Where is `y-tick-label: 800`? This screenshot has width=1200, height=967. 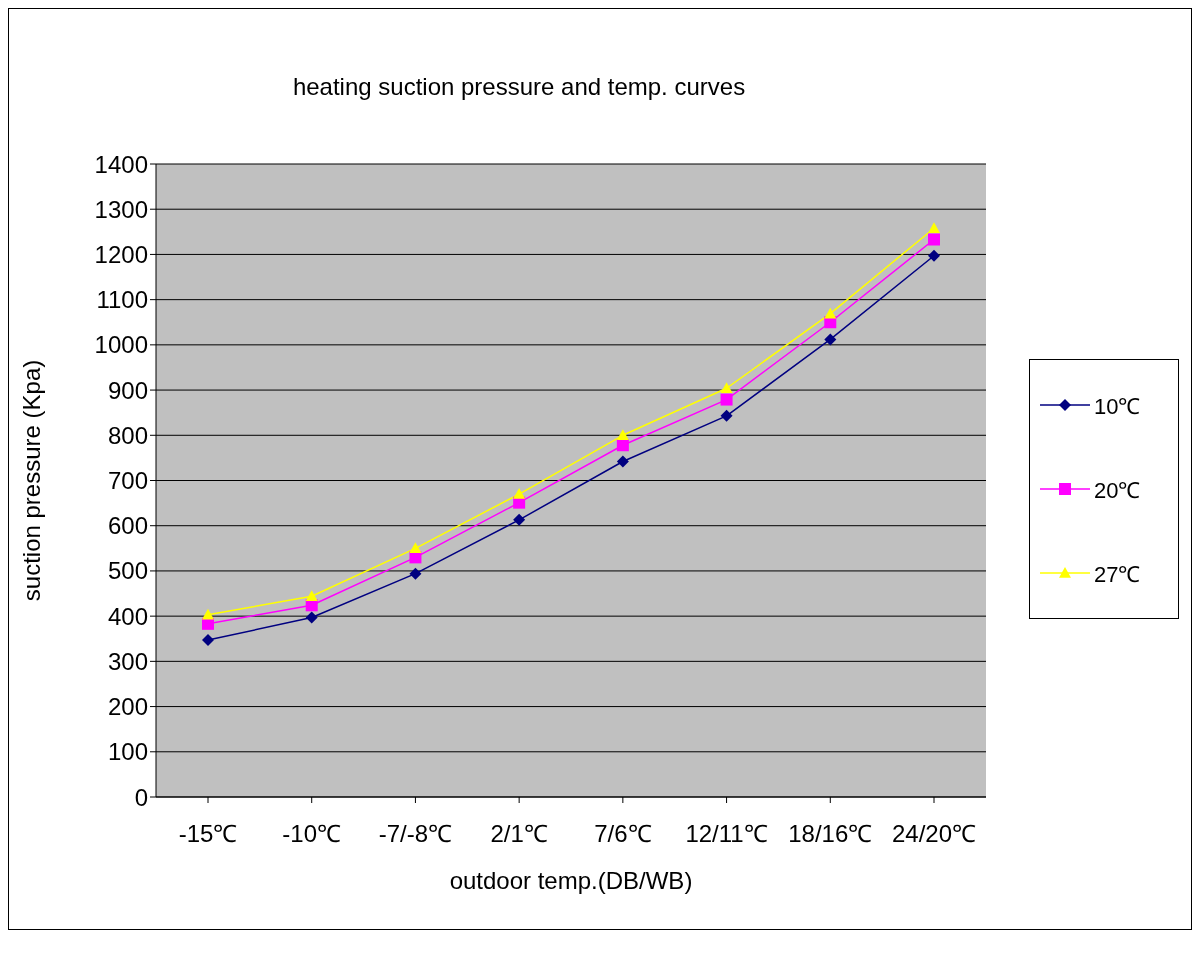
y-tick-label: 800 is located at coordinates (127, 435).